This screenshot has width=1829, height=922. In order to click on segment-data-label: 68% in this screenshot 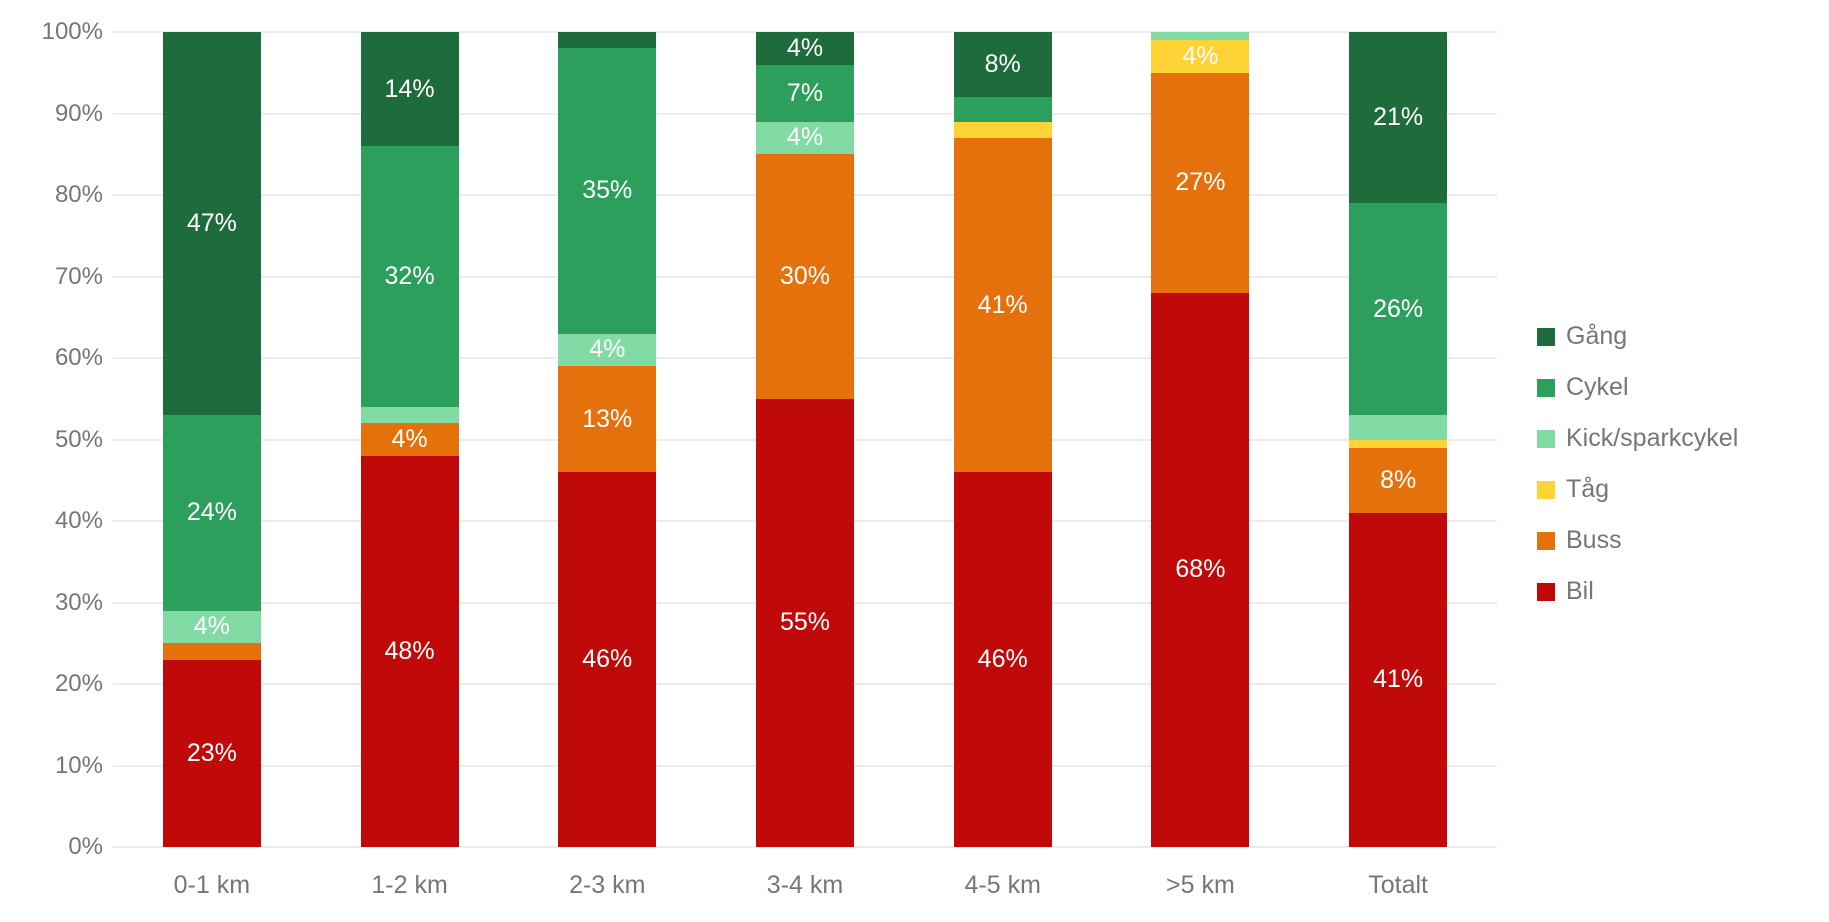, I will do `click(1200, 569)`.